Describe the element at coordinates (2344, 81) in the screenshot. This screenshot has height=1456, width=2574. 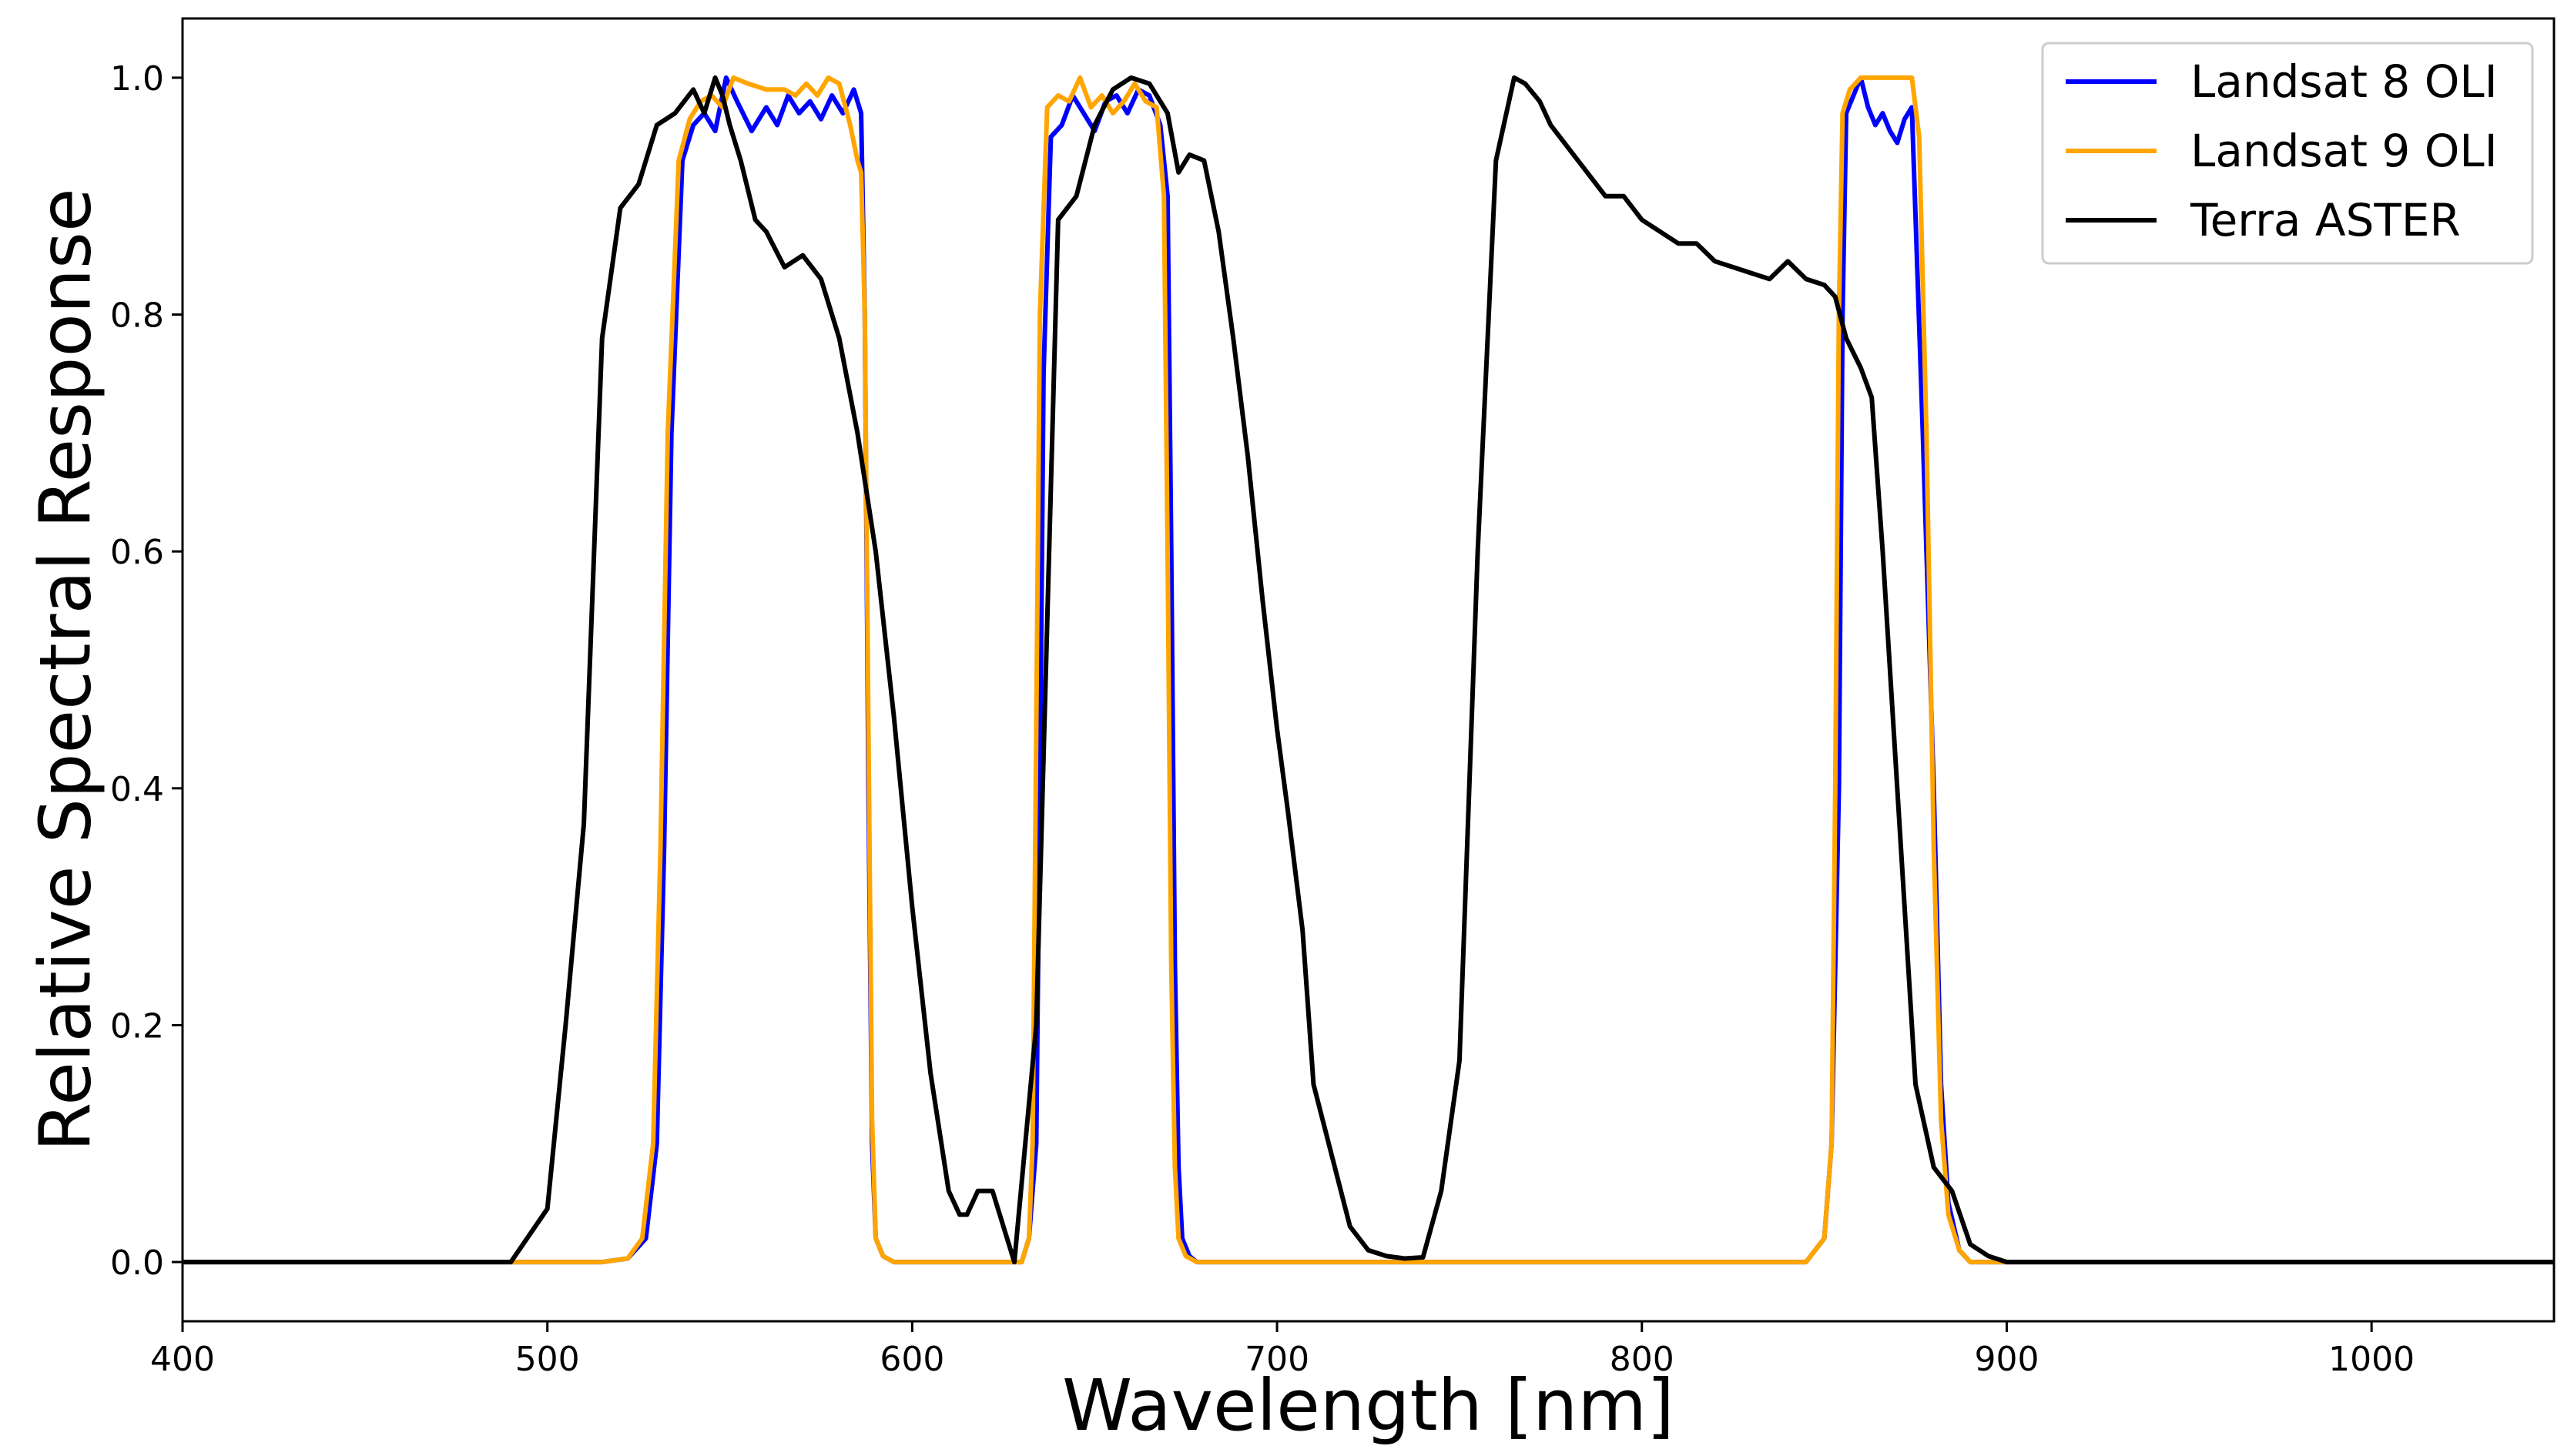
I see `legend-label: Landsat 8 OLI` at that location.